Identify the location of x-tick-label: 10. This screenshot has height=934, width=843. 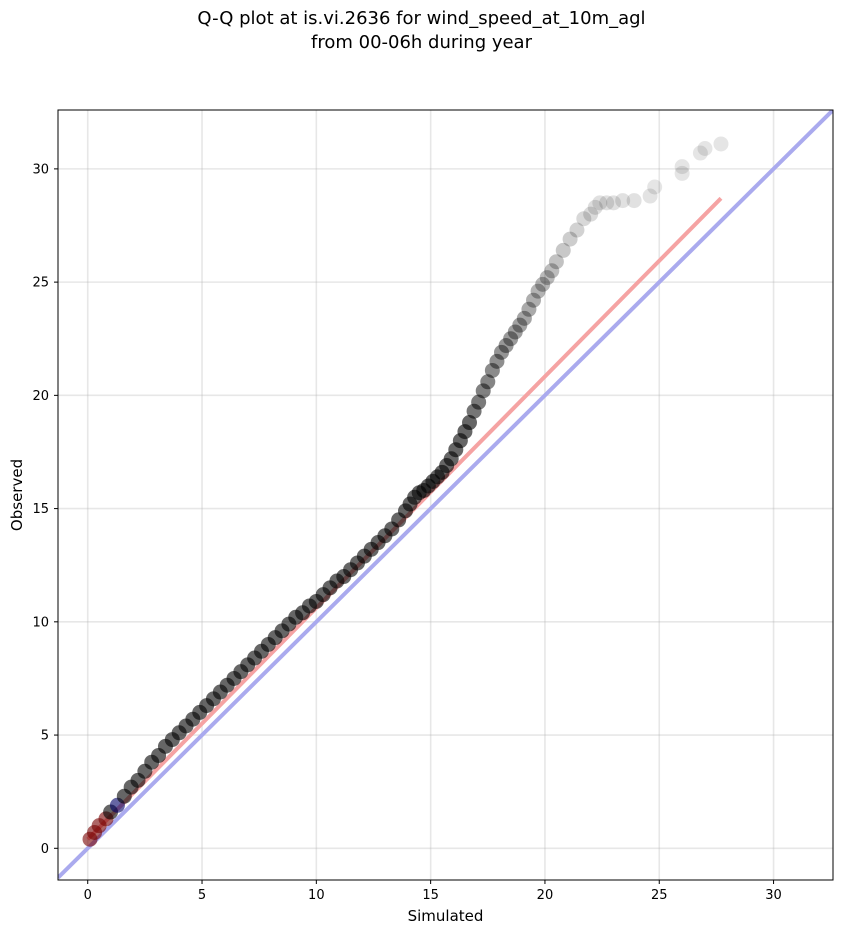
(316, 895).